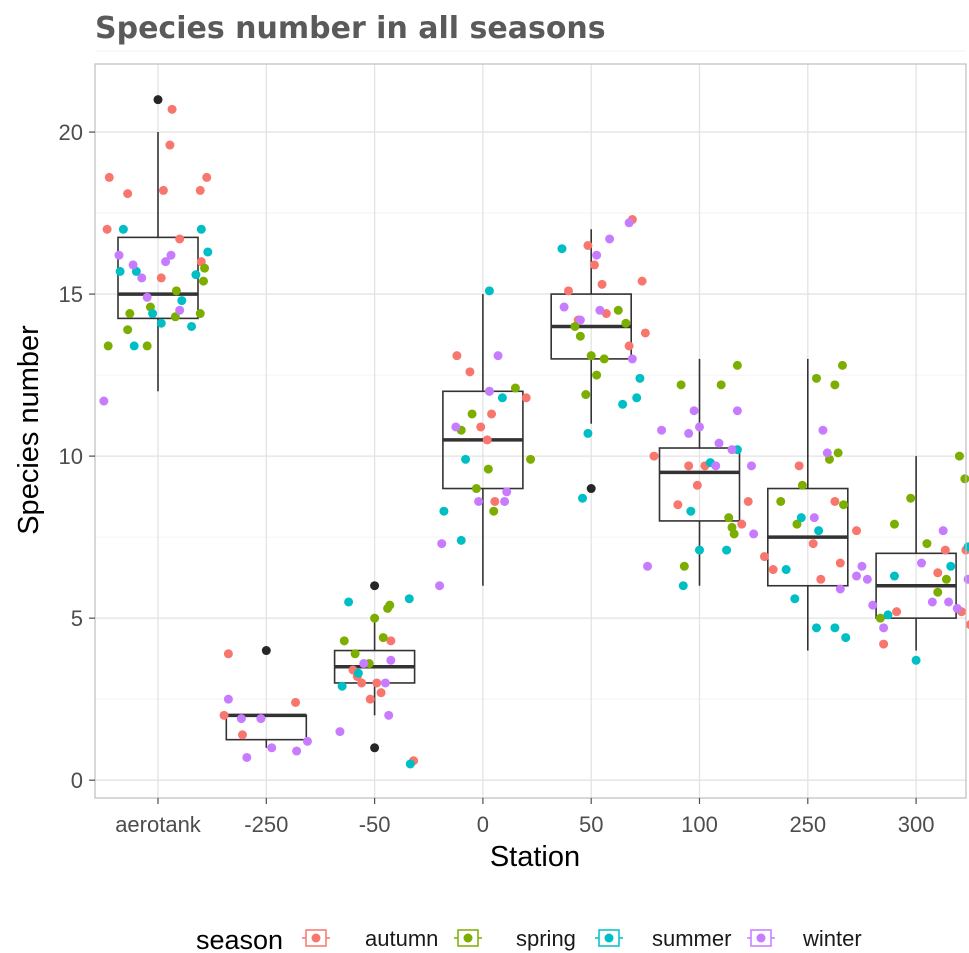  What do you see at coordinates (375, 824) in the screenshot?
I see `x-tick-label: -50` at bounding box center [375, 824].